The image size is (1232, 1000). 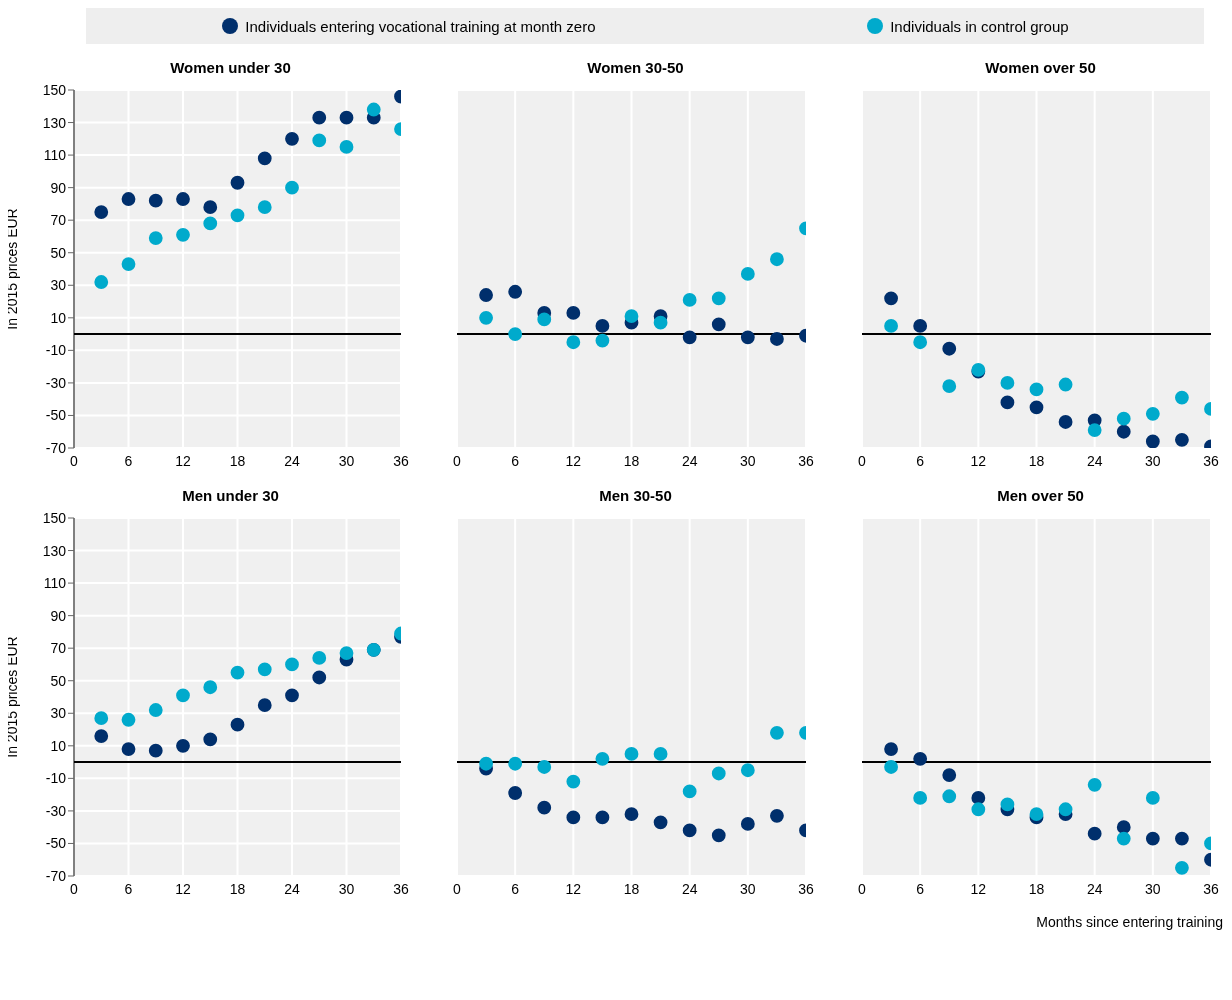 What do you see at coordinates (56, 778) in the screenshot?
I see `y-tick-label: -10` at bounding box center [56, 778].